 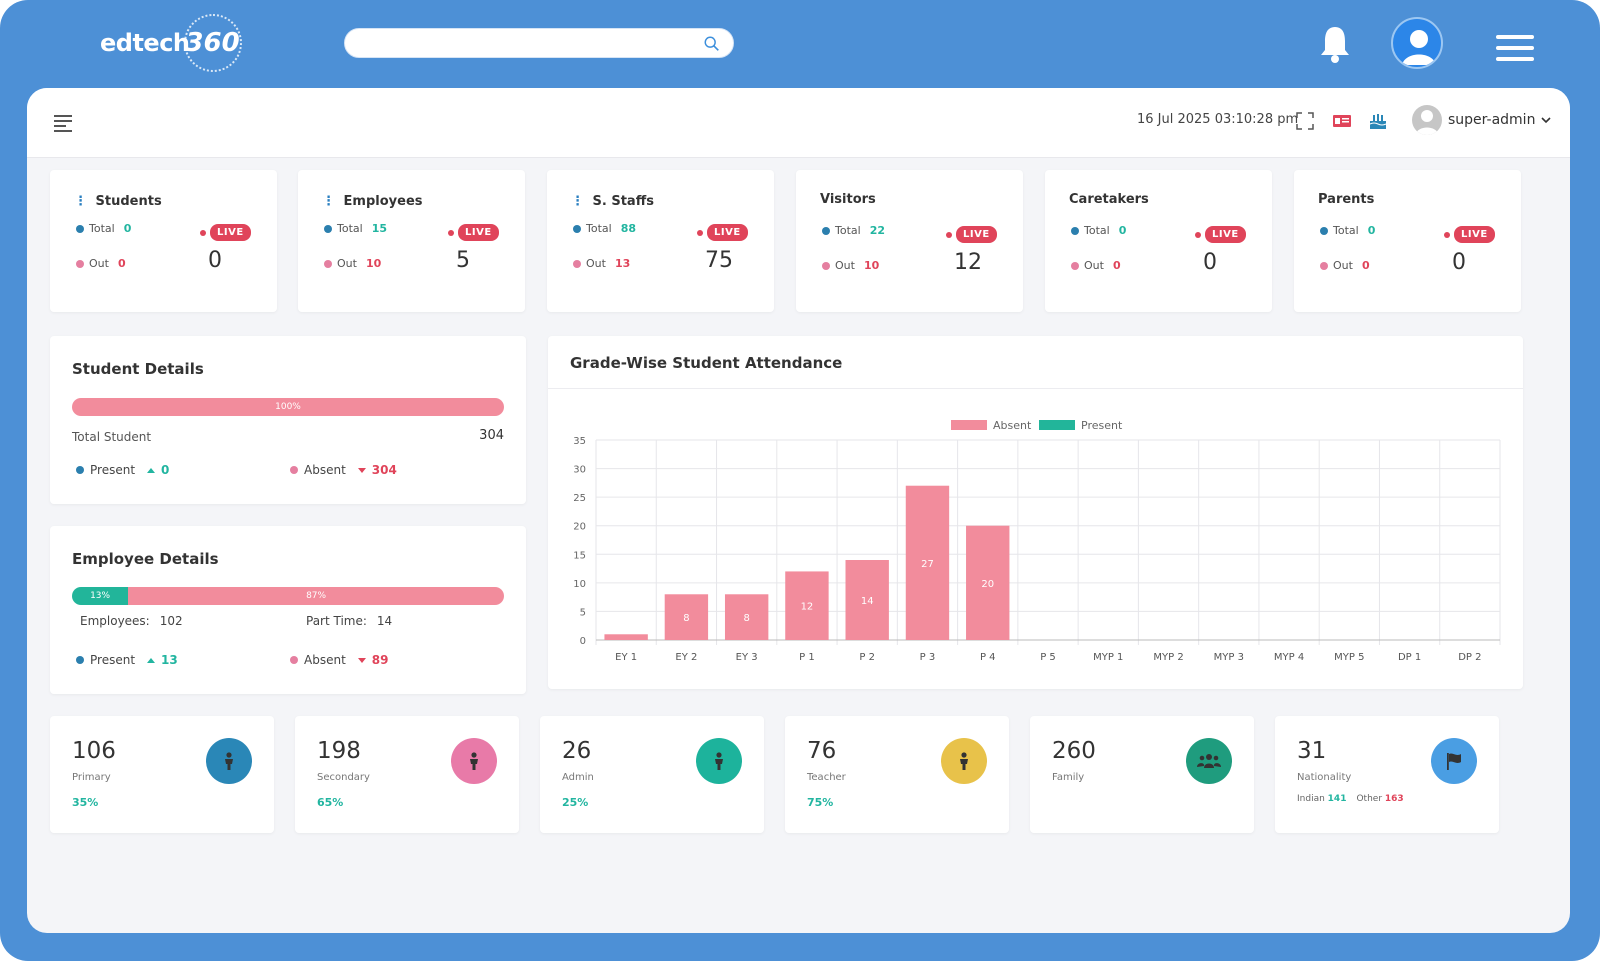 I want to click on stat-title: Parents, so click(x=1346, y=199).